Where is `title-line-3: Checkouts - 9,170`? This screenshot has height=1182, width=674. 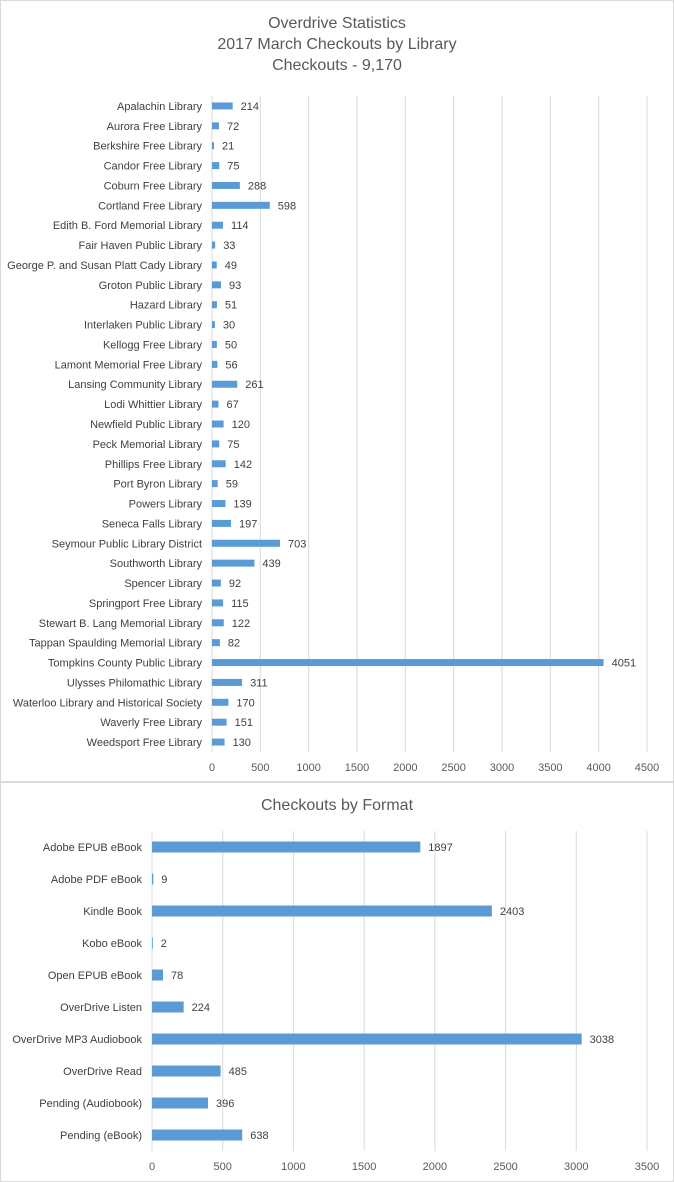
title-line-3: Checkouts - 9,170 is located at coordinates (337, 65).